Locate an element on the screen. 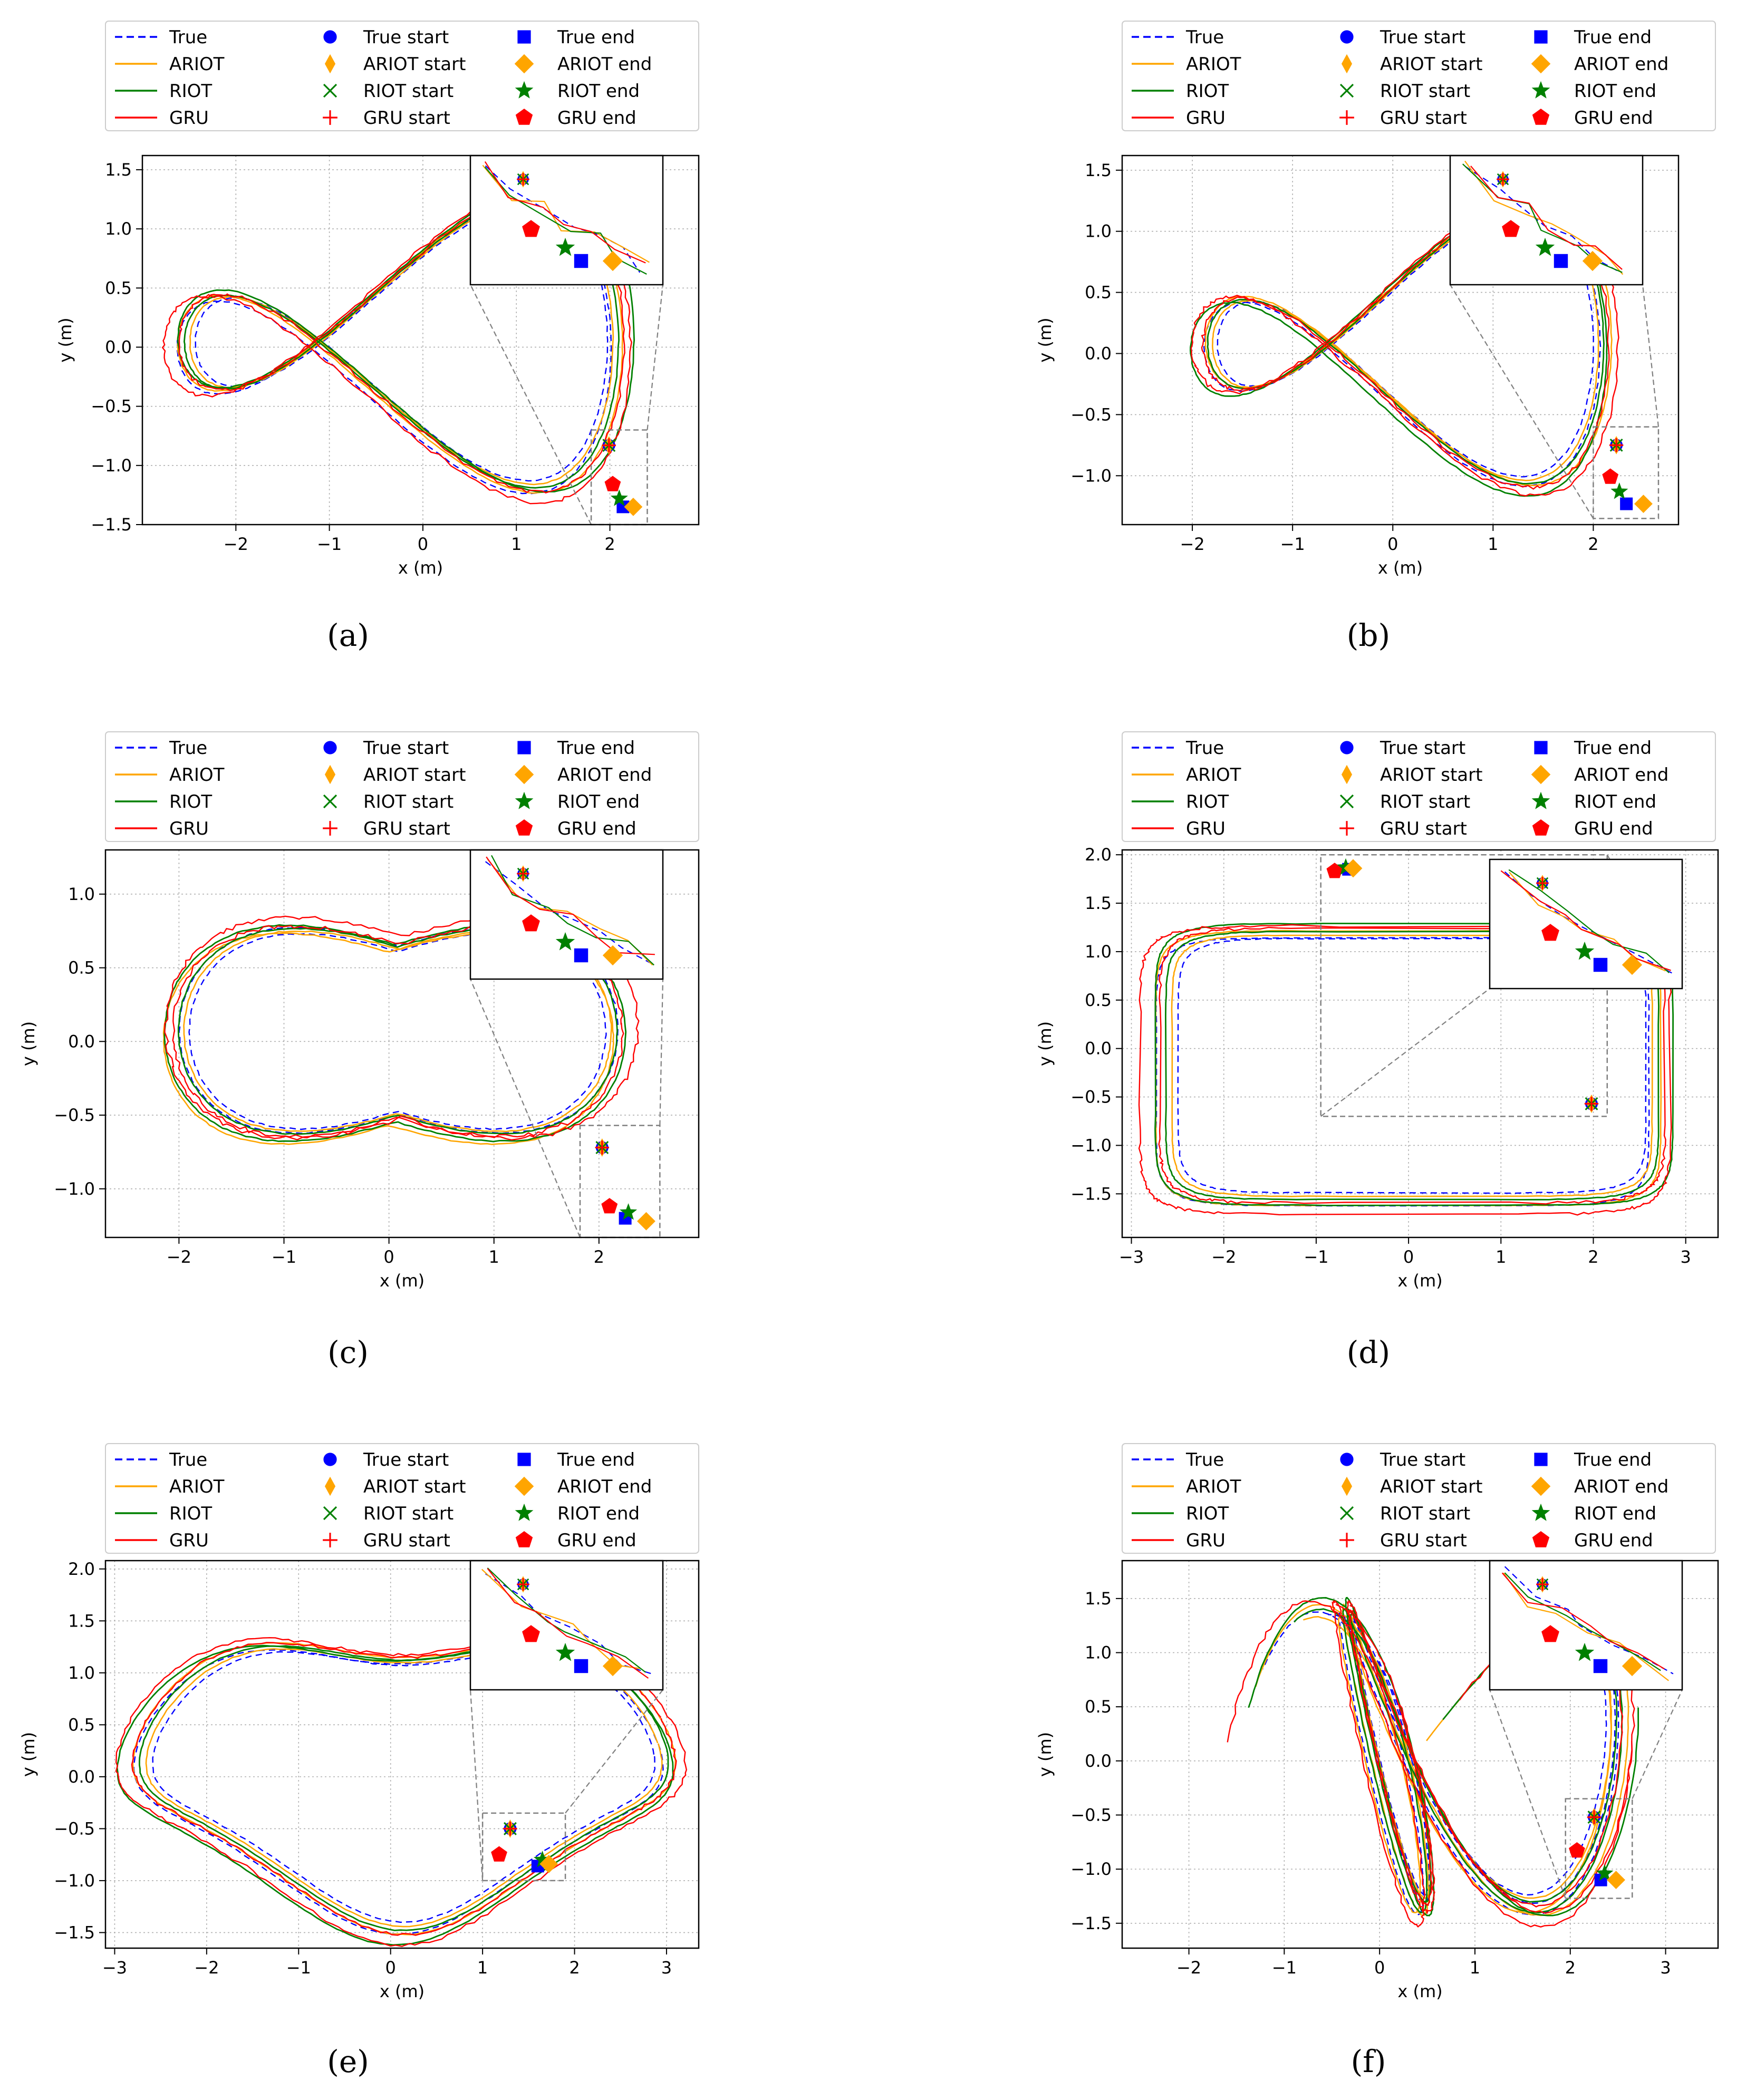 This screenshot has height=2100, width=1746. series-line-riot is located at coordinates (395, 1795).